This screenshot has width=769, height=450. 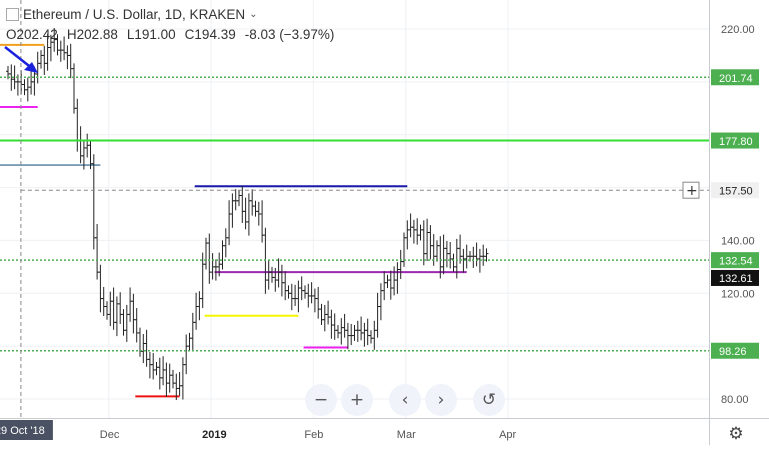 I want to click on gear-icon: ⚙, so click(x=736, y=434).